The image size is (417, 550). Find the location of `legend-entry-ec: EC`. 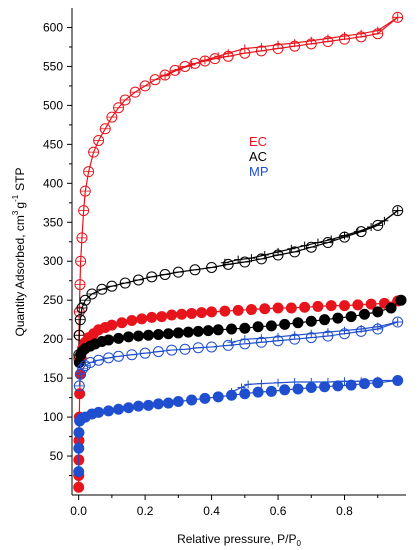

legend-entry-ec: EC is located at coordinates (258, 141).